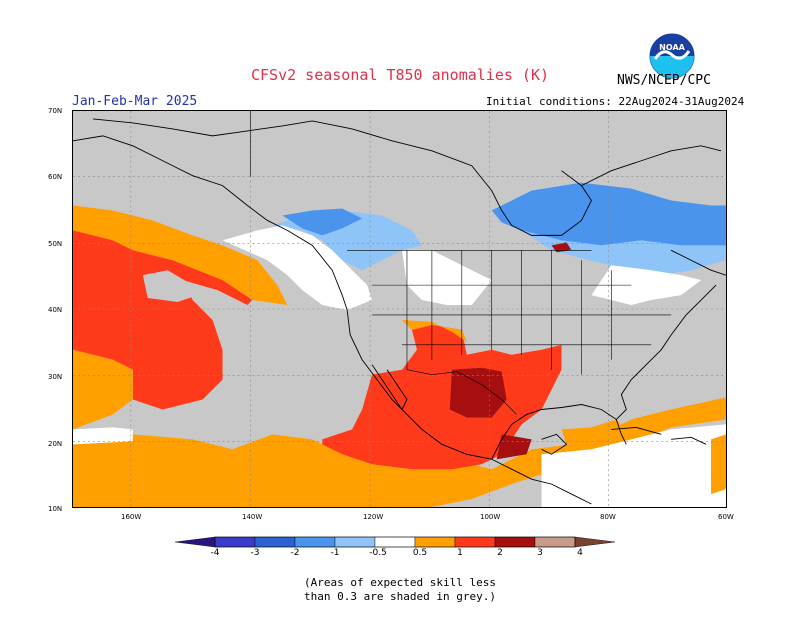  What do you see at coordinates (664, 80) in the screenshot?
I see `agency-label: NWS/NCEP/CPC` at bounding box center [664, 80].